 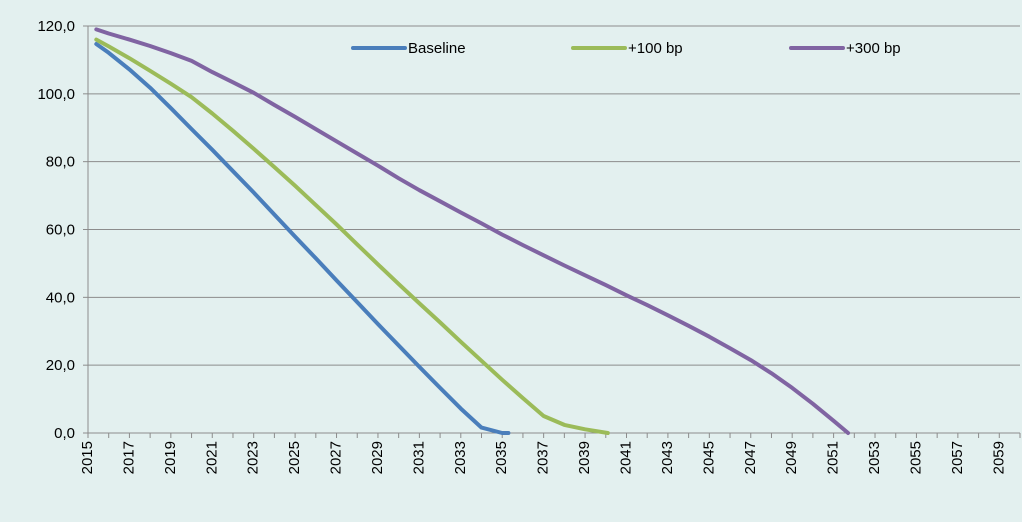 I want to click on y-tick-label: 60,0, so click(x=60, y=230).